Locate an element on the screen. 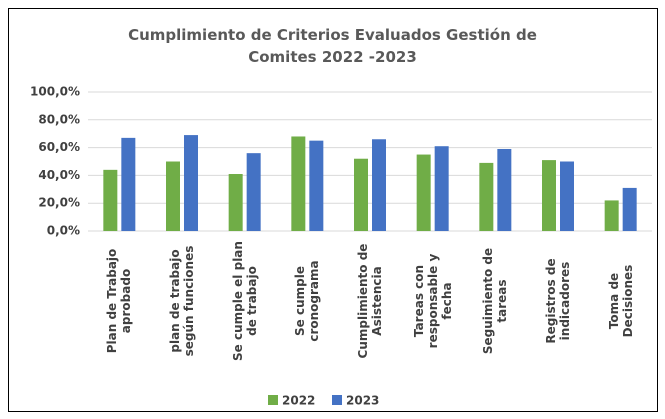 The image size is (665, 419). x-tick-label: Se cumple el plan de trabajo is located at coordinates (244, 301).